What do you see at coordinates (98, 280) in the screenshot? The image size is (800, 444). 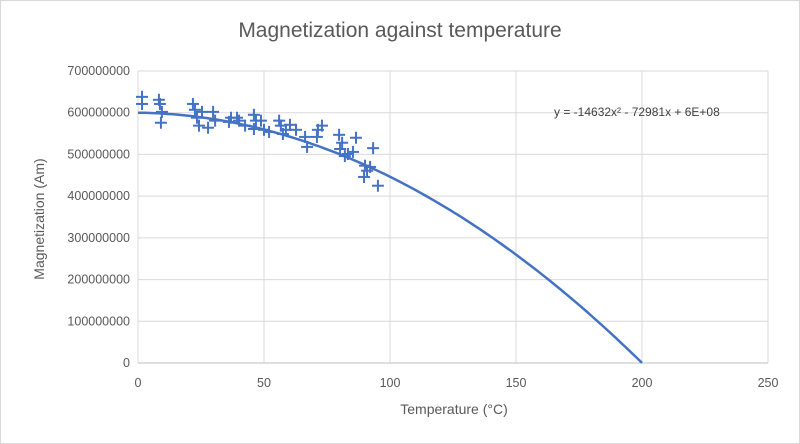 I see `y-tick-label: 200000000` at bounding box center [98, 280].